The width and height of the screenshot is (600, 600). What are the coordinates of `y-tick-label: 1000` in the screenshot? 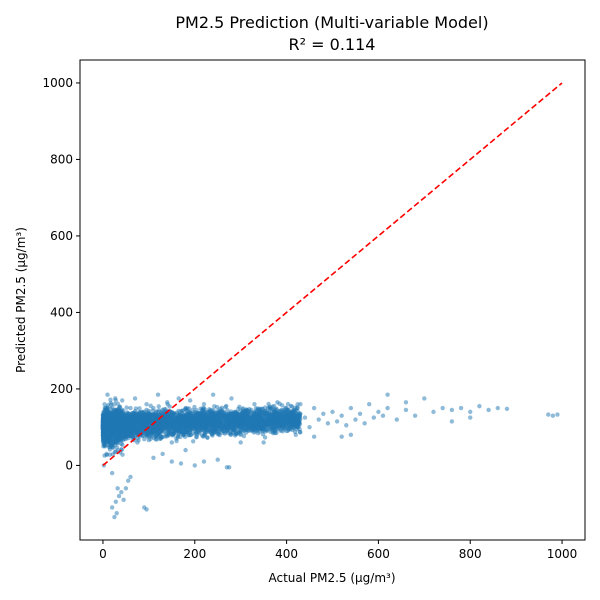 It's located at (57, 83).